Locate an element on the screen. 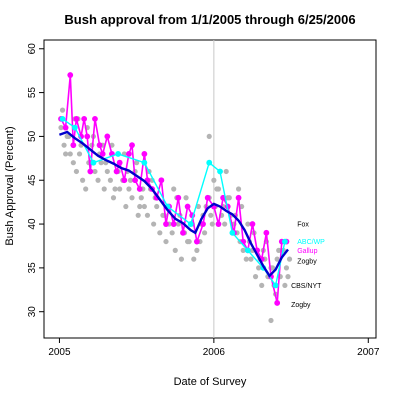 This screenshot has width=400, height=400. x-tick-label: 2007 is located at coordinates (368, 352).